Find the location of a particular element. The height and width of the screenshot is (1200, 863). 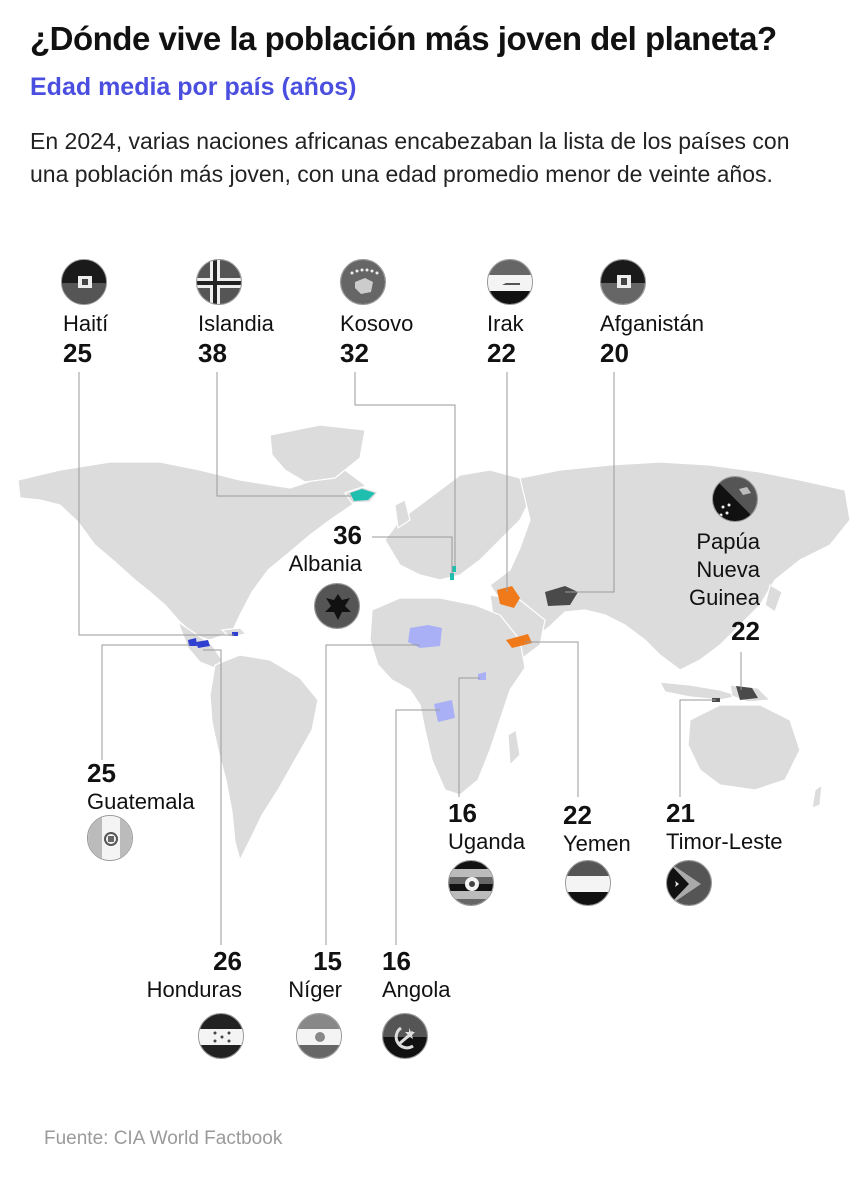

islandia-label: Islandia 38 is located at coordinates (236, 339).